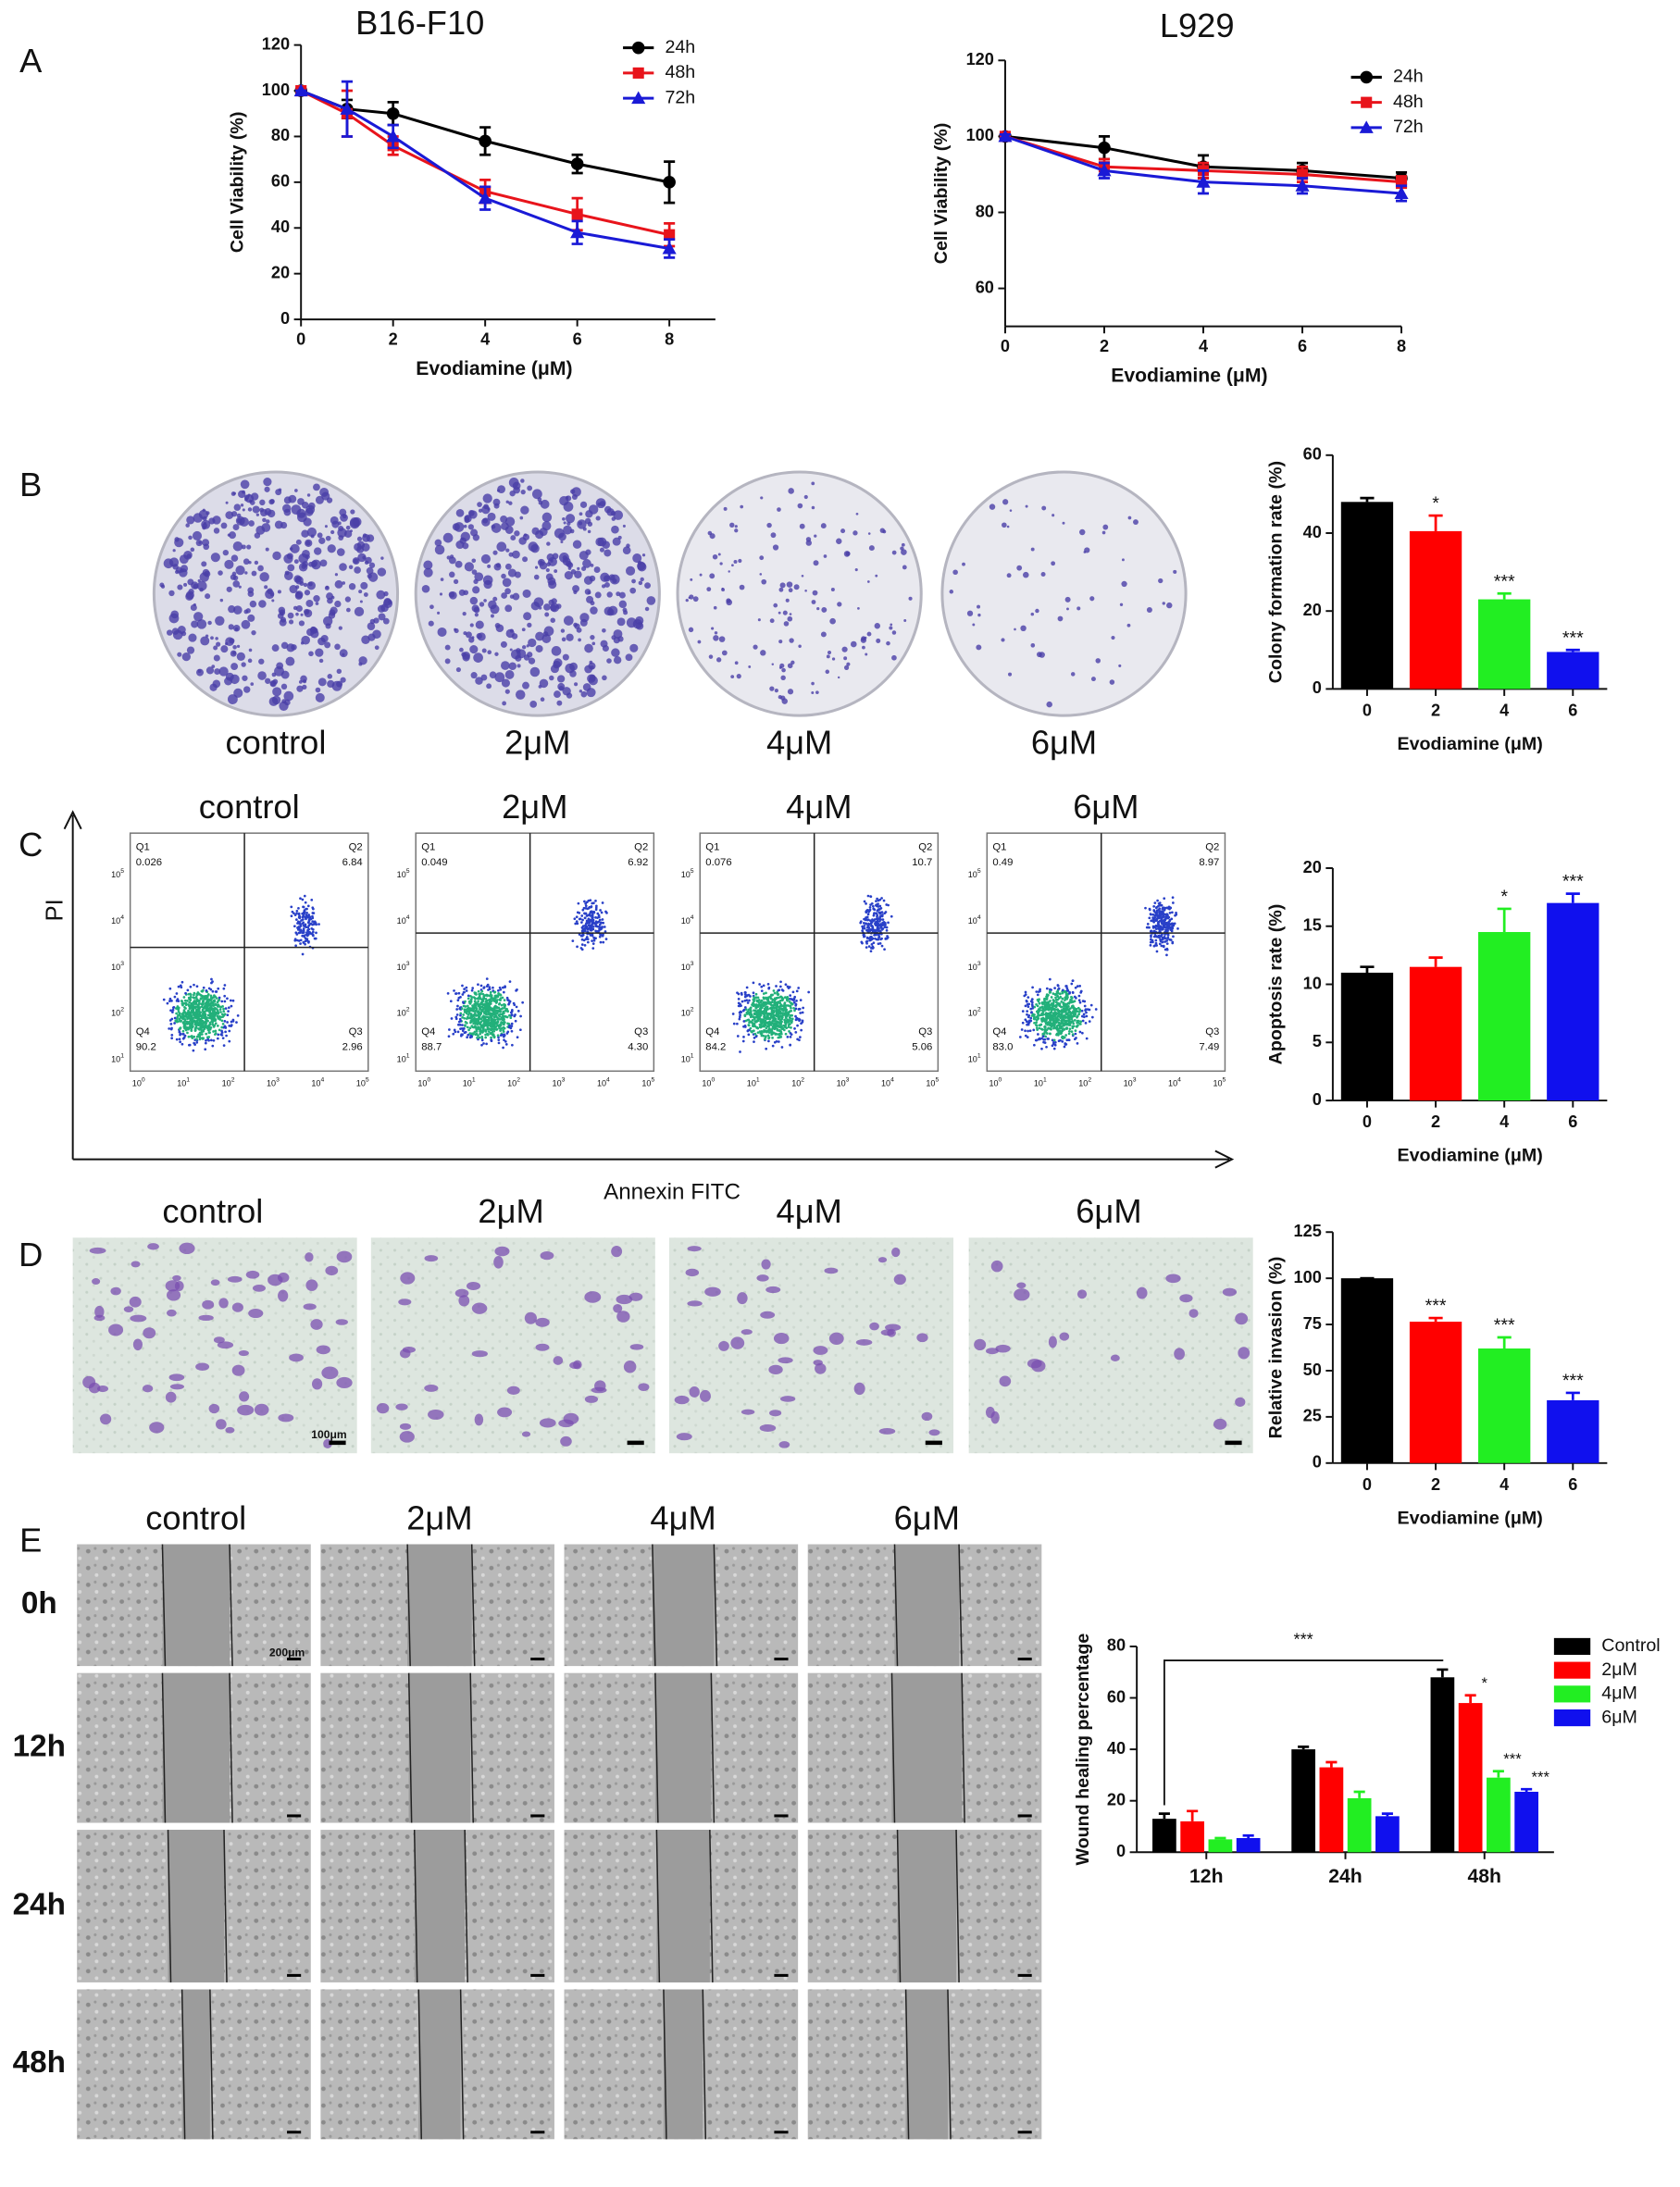 This screenshot has width=1680, height=2187. Describe the element at coordinates (1104, 346) in the screenshot. I see `x-tick-label: 2` at that location.